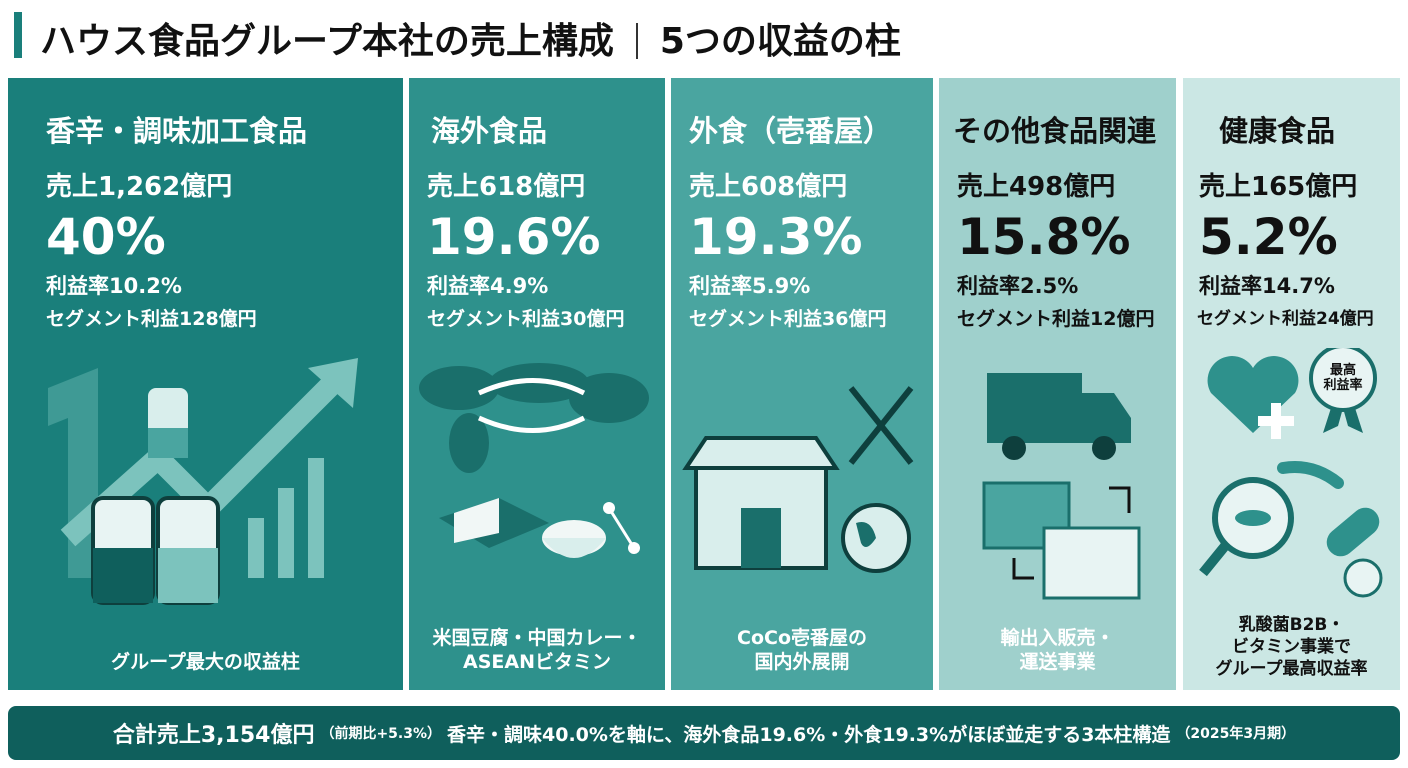  Describe the element at coordinates (802, 650) in the screenshot. I see `caption: CoCo壱番屋の 国内外展開` at that location.